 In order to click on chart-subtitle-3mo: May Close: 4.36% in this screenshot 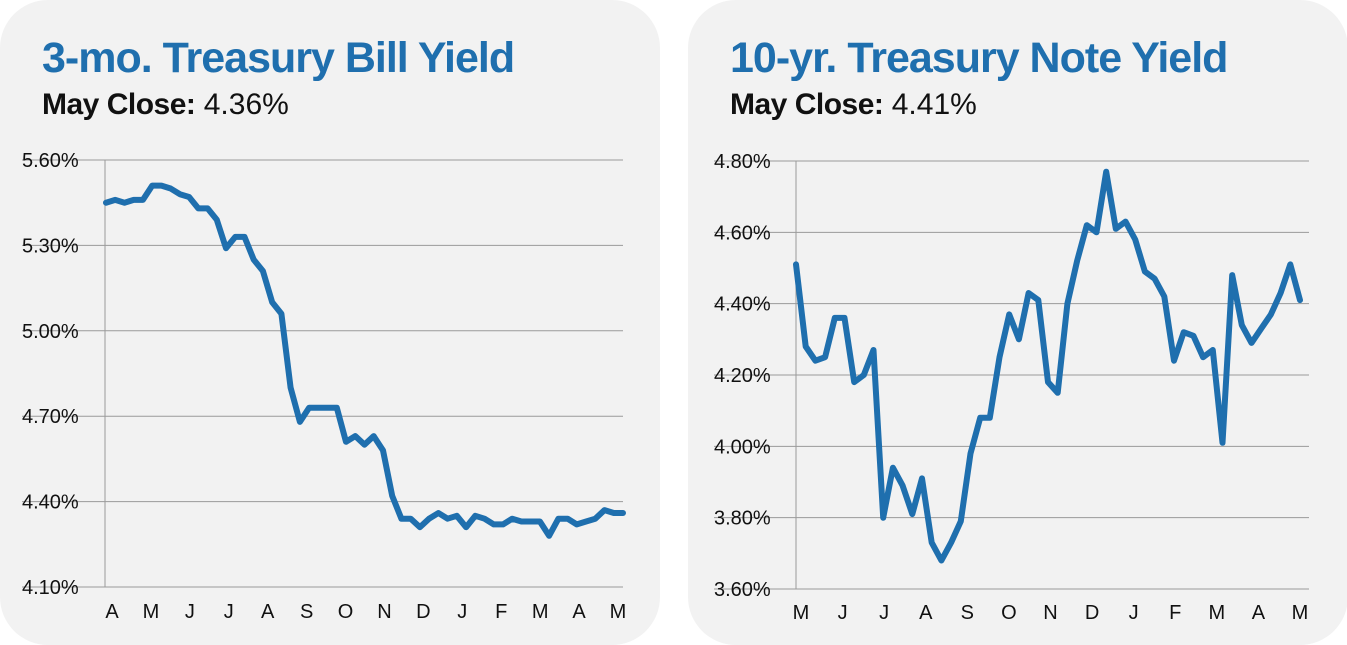, I will do `click(165, 105)`.